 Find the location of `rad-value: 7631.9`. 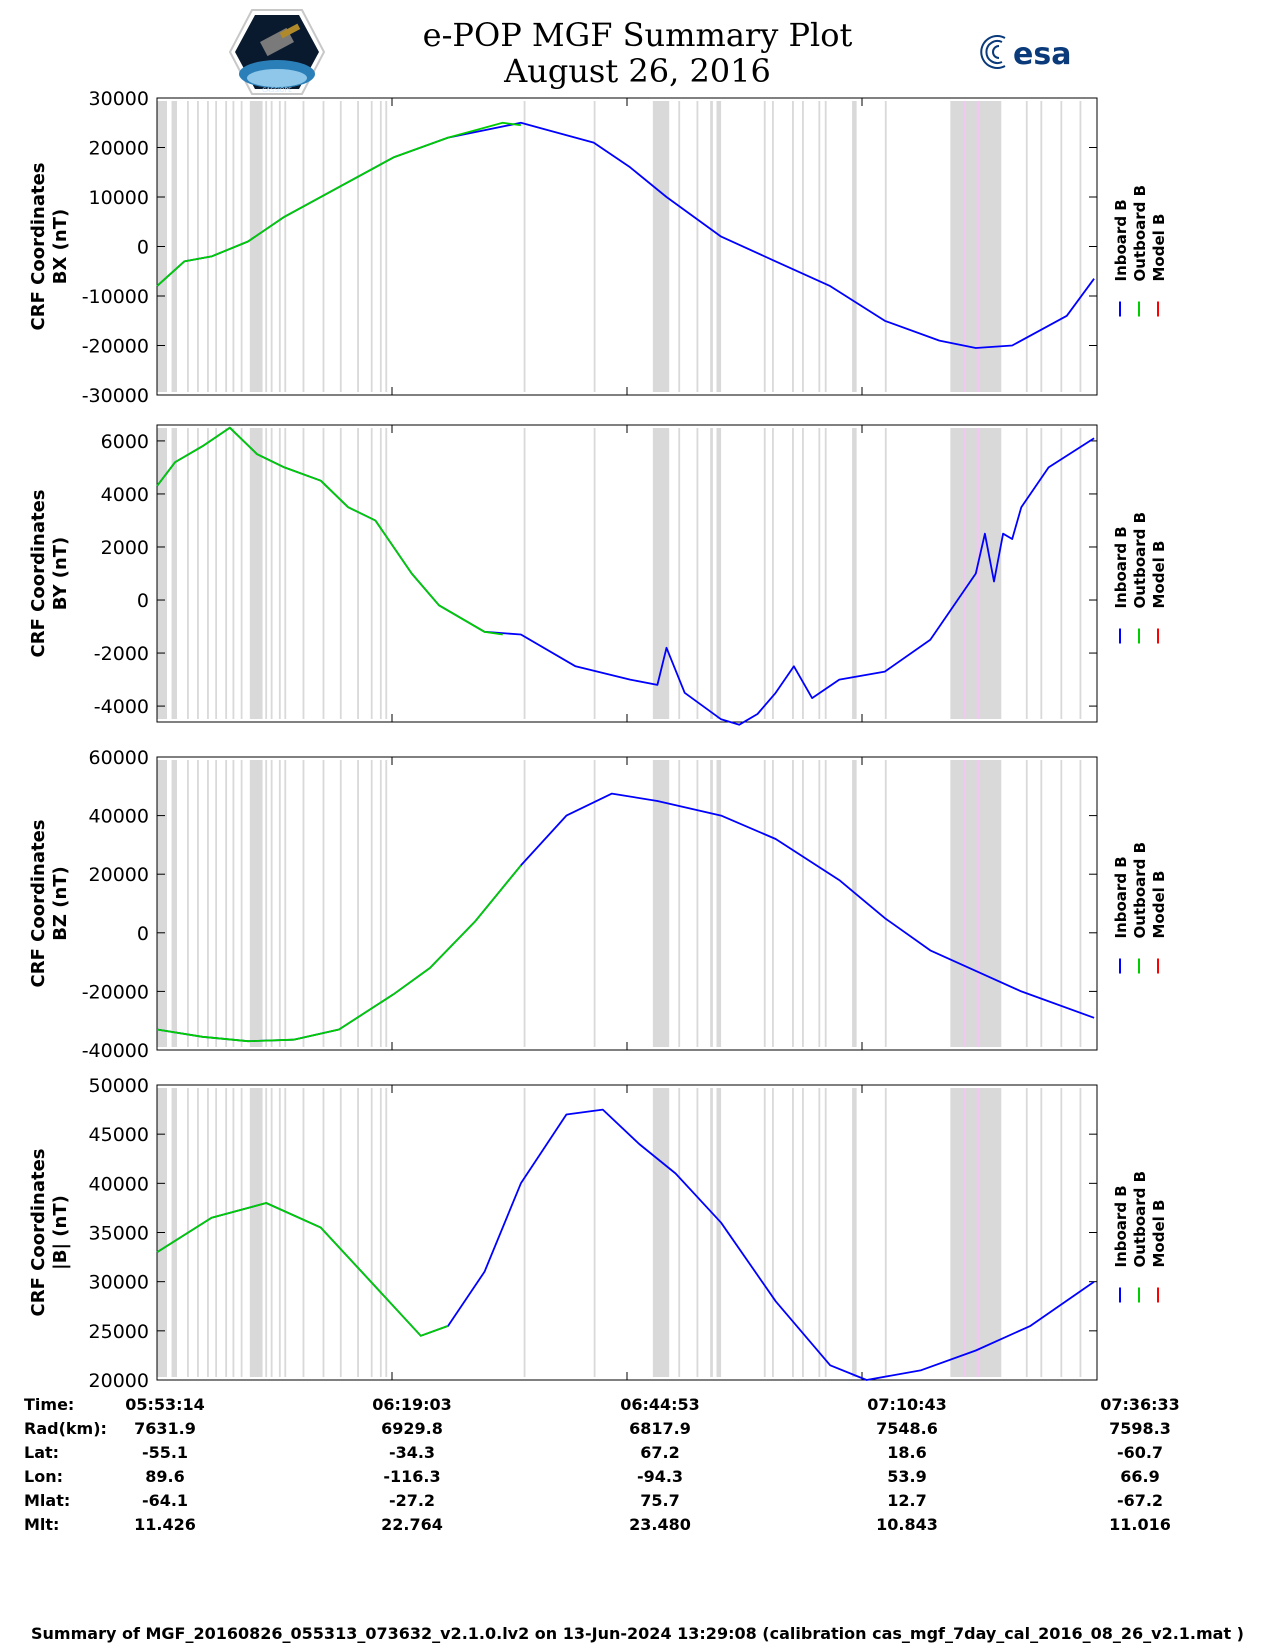

rad-value: 7631.9 is located at coordinates (165, 1428).